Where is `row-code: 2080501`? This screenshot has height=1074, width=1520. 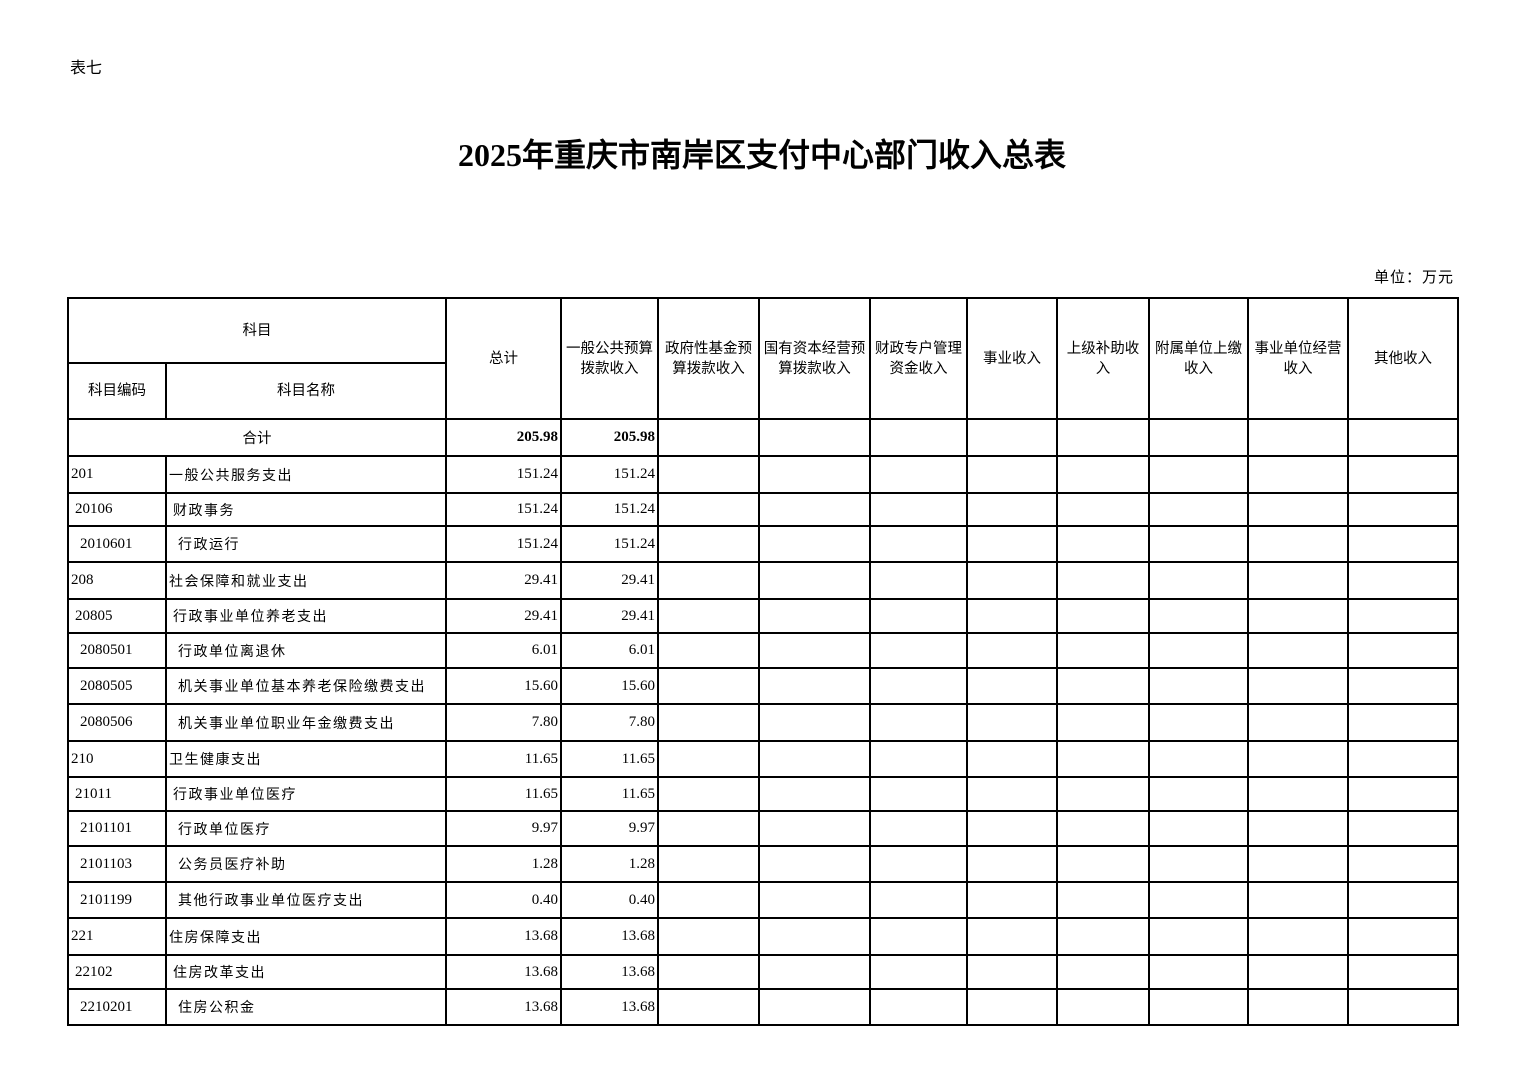
row-code: 2080501 is located at coordinates (117, 650).